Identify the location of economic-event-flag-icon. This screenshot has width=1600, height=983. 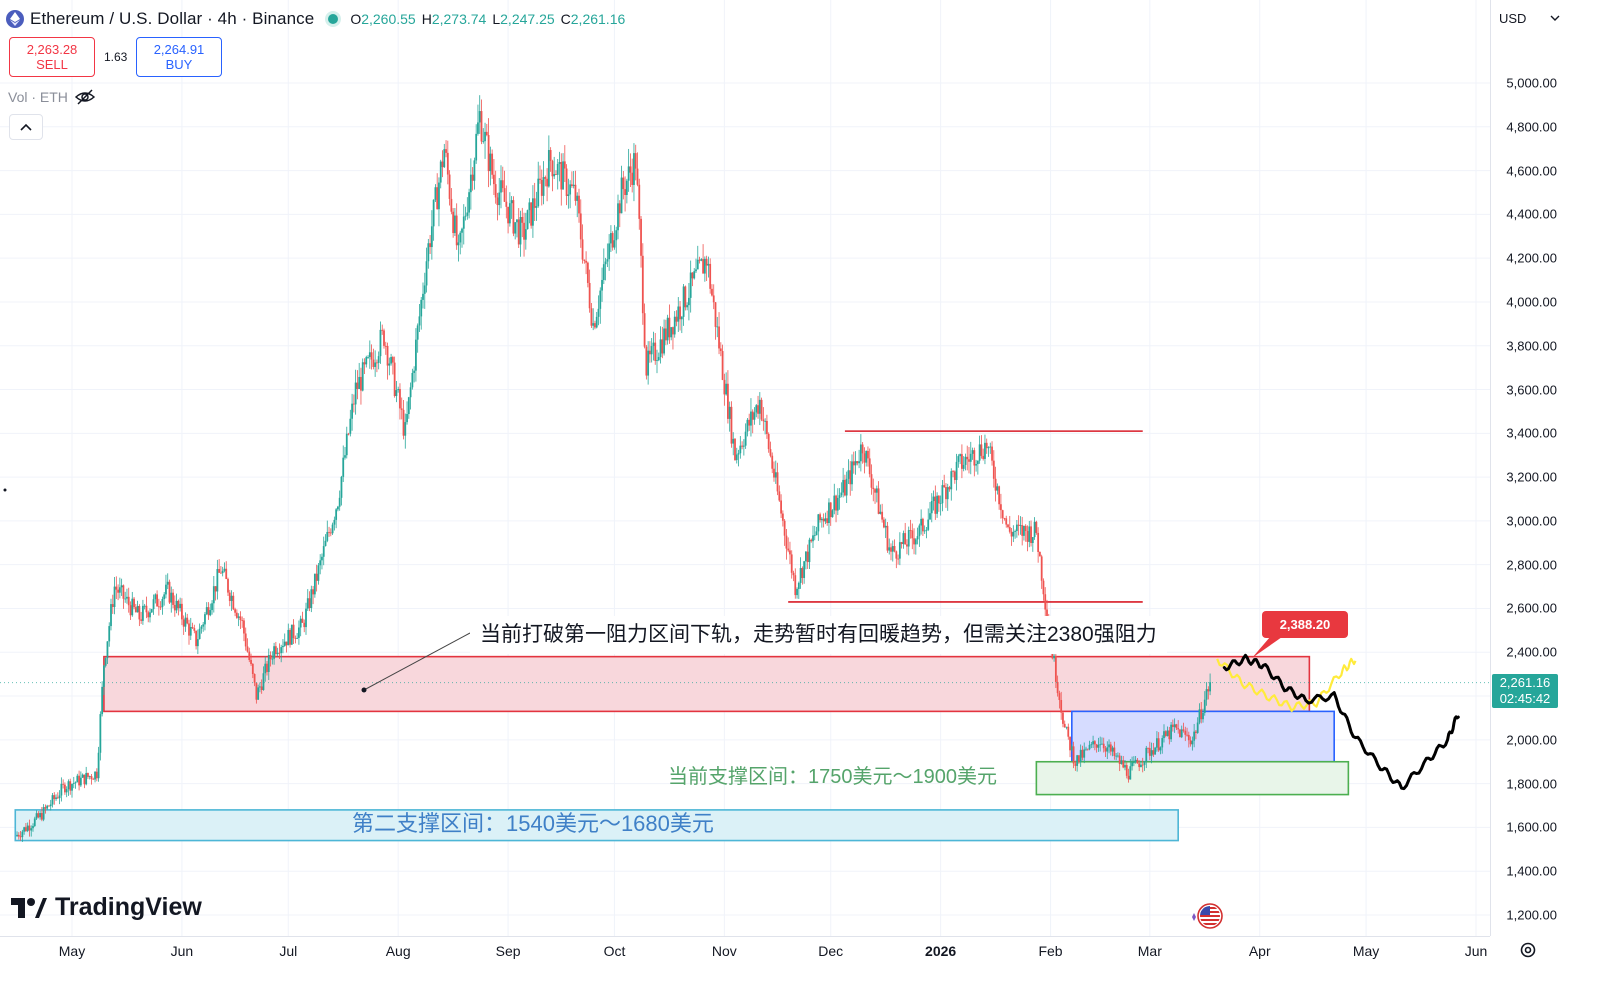
(1206, 916).